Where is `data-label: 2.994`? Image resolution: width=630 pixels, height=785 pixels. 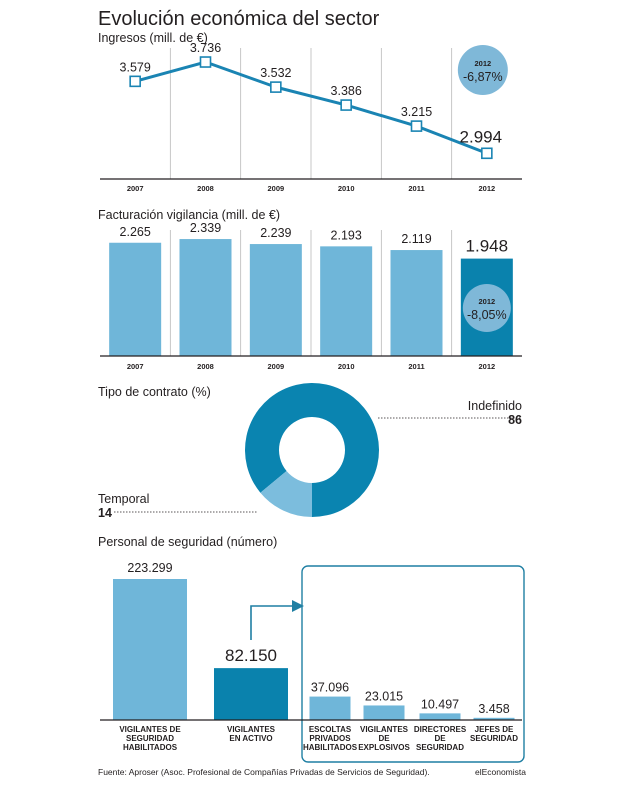
data-label: 2.994 is located at coordinates (481, 136).